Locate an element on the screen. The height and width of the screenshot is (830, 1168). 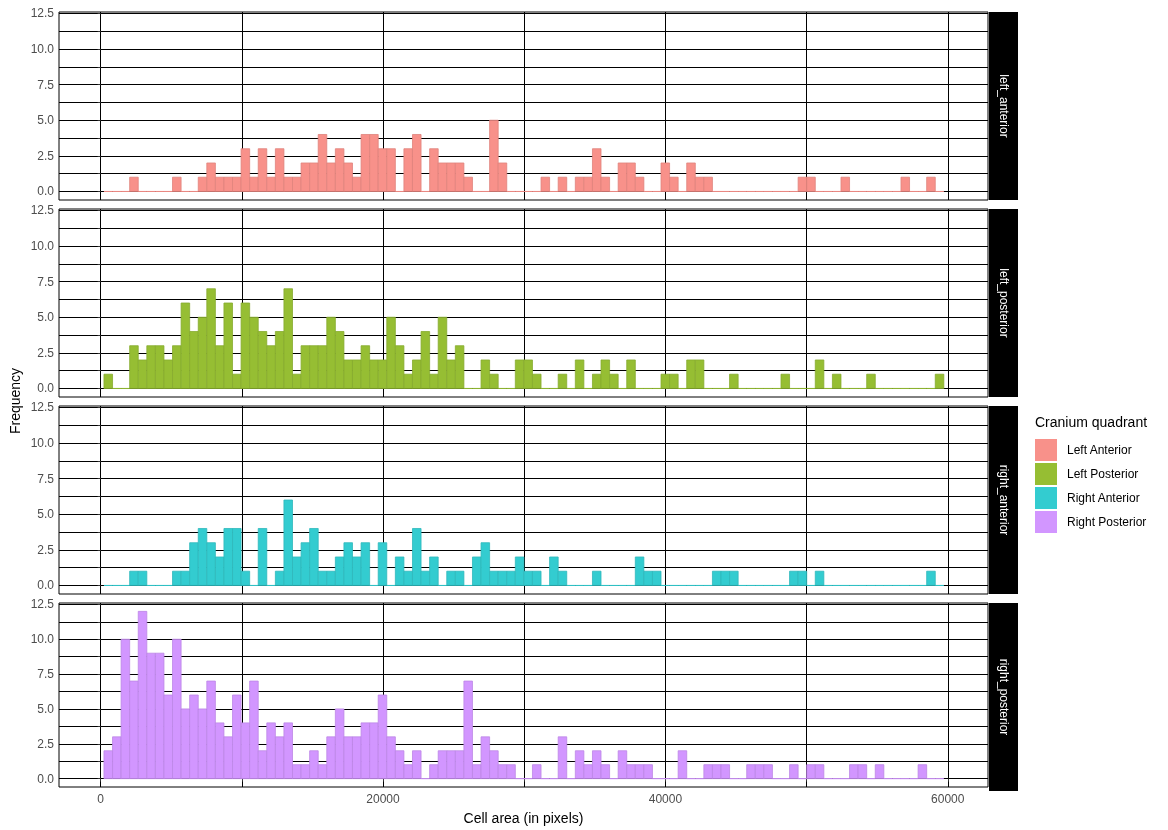
legend-label: Left Anterior is located at coordinates (1099, 450).